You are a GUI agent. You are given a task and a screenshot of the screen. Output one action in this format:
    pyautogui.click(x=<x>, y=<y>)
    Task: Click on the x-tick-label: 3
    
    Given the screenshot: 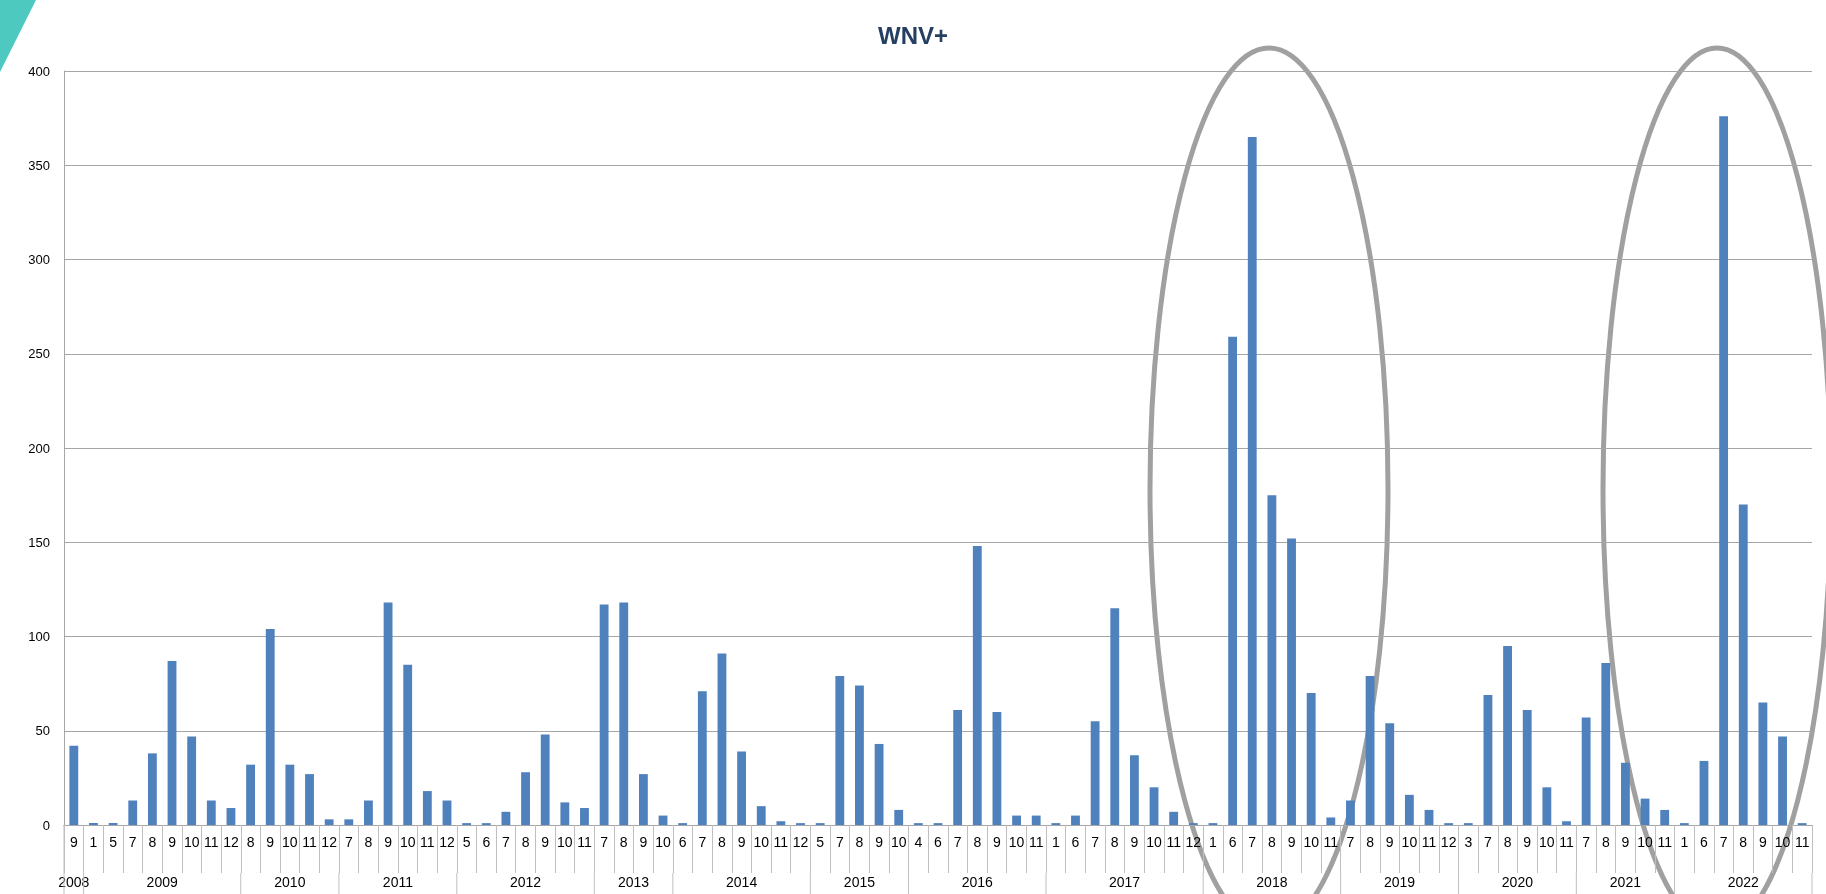 What is the action you would take?
    pyautogui.click(x=1468, y=842)
    